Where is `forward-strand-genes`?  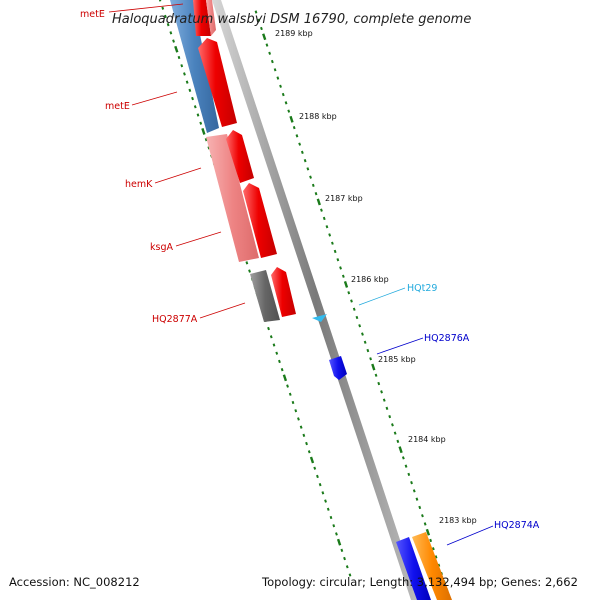 forward-strand-genes is located at coordinates (244, 158).